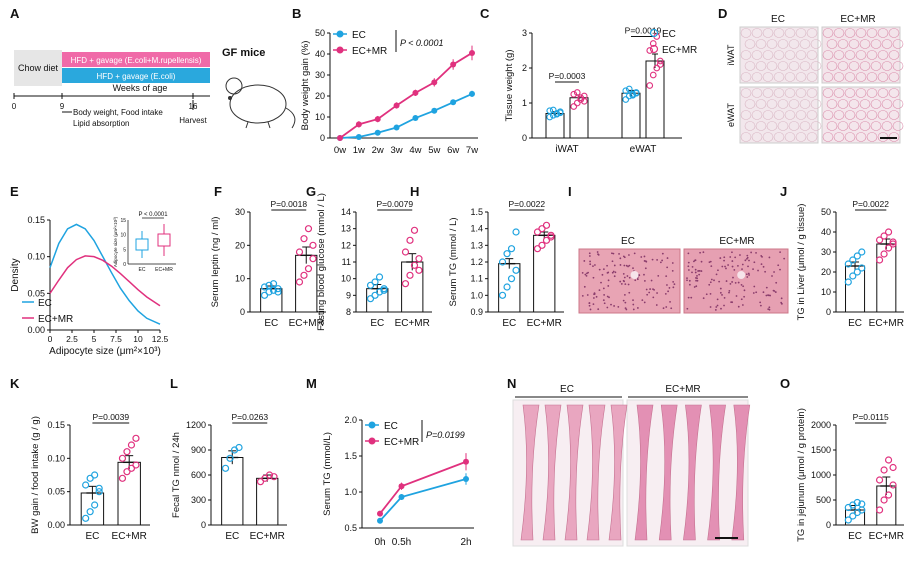 The image size is (920, 562). I want to click on x-tick-label-EC: EC, so click(232, 536).